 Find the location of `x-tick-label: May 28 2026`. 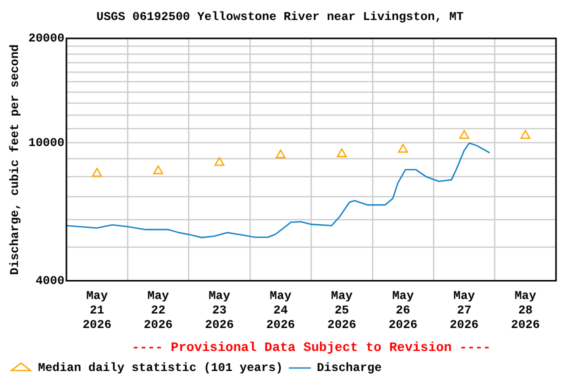

x-tick-label: May 28 2026 is located at coordinates (525, 310).